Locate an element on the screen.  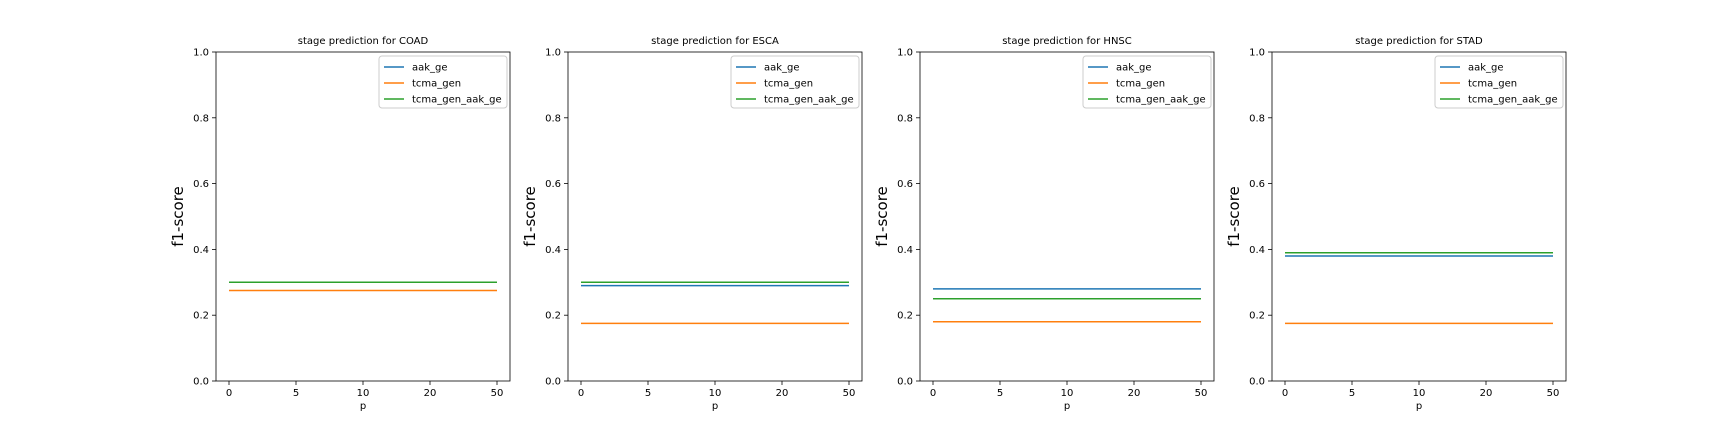
chart-title: stage prediction for HNSC is located at coordinates (1067, 41).